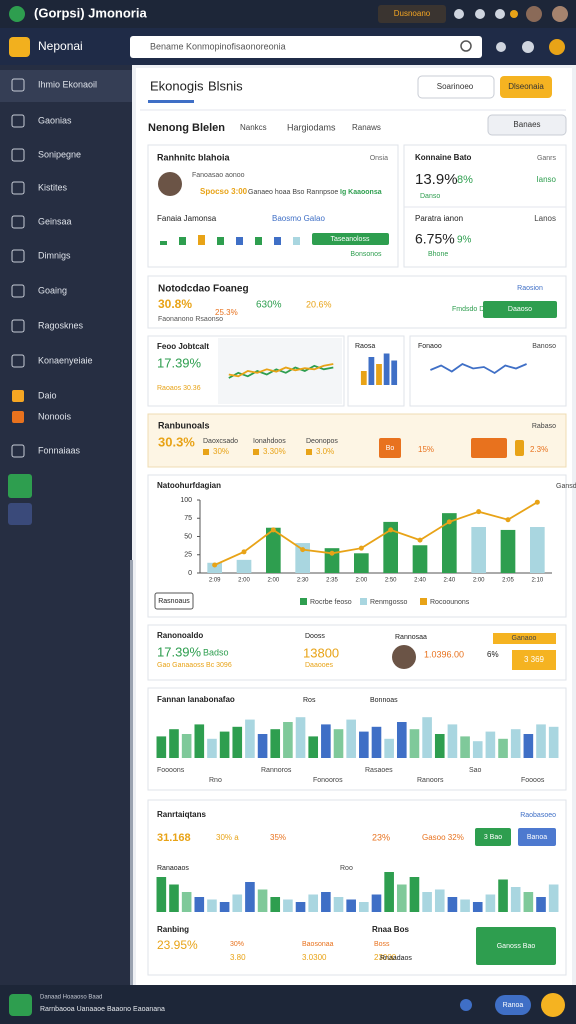 This screenshot has height=1024, width=576. Describe the element at coordinates (47, 395) in the screenshot. I see `sidebar-item: Daio` at that location.